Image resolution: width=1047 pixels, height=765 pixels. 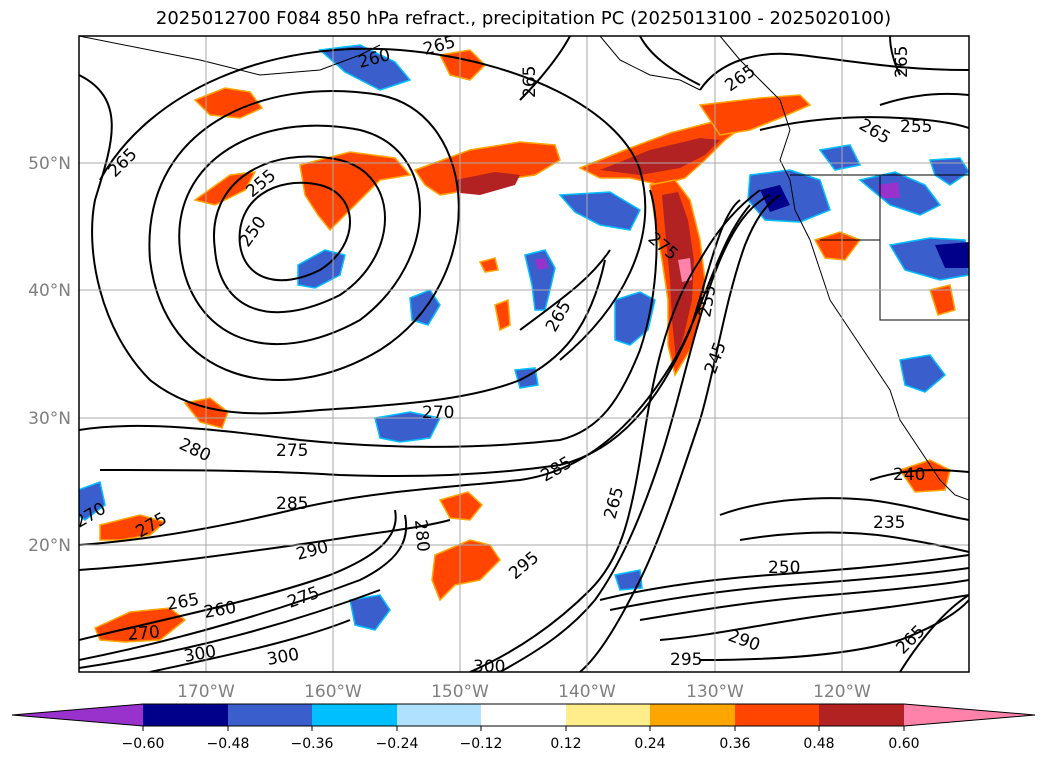 I want to click on contour-label: 240, so click(x=909, y=475).